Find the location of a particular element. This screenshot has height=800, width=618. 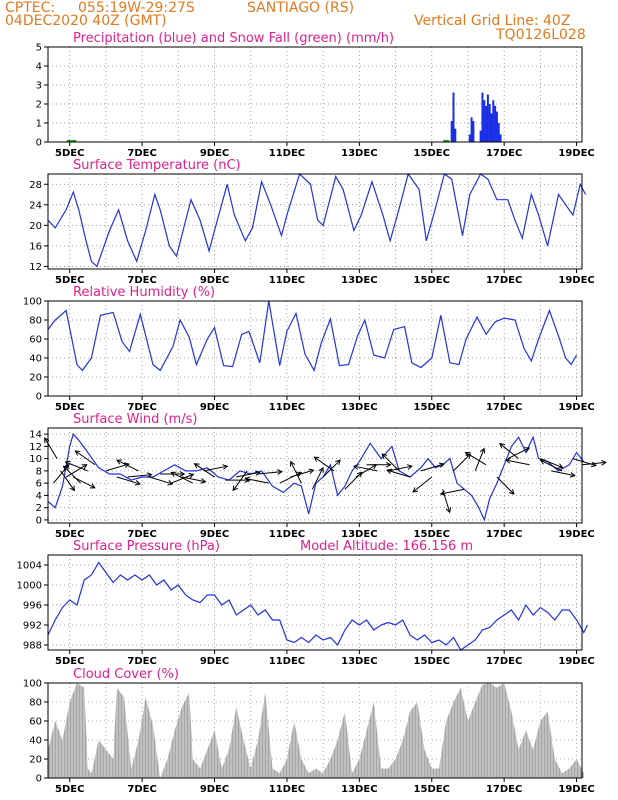

grid-note-label: Vertical Grid Line: 40Z is located at coordinates (492, 21).